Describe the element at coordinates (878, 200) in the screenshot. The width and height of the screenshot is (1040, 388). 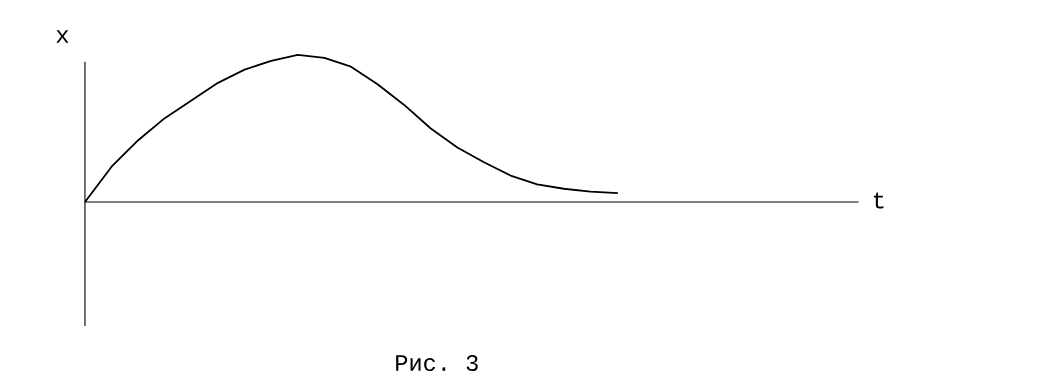
I see `text: t` at that location.